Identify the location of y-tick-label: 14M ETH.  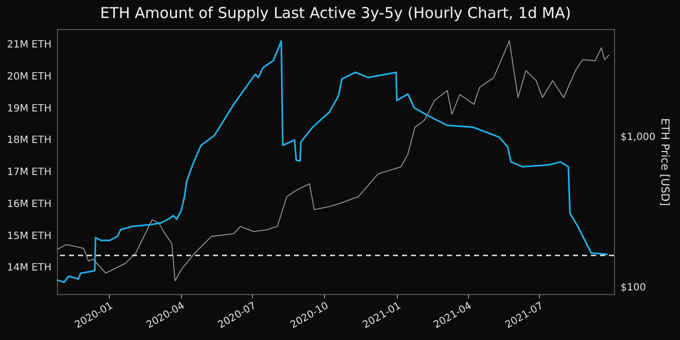
(29, 268).